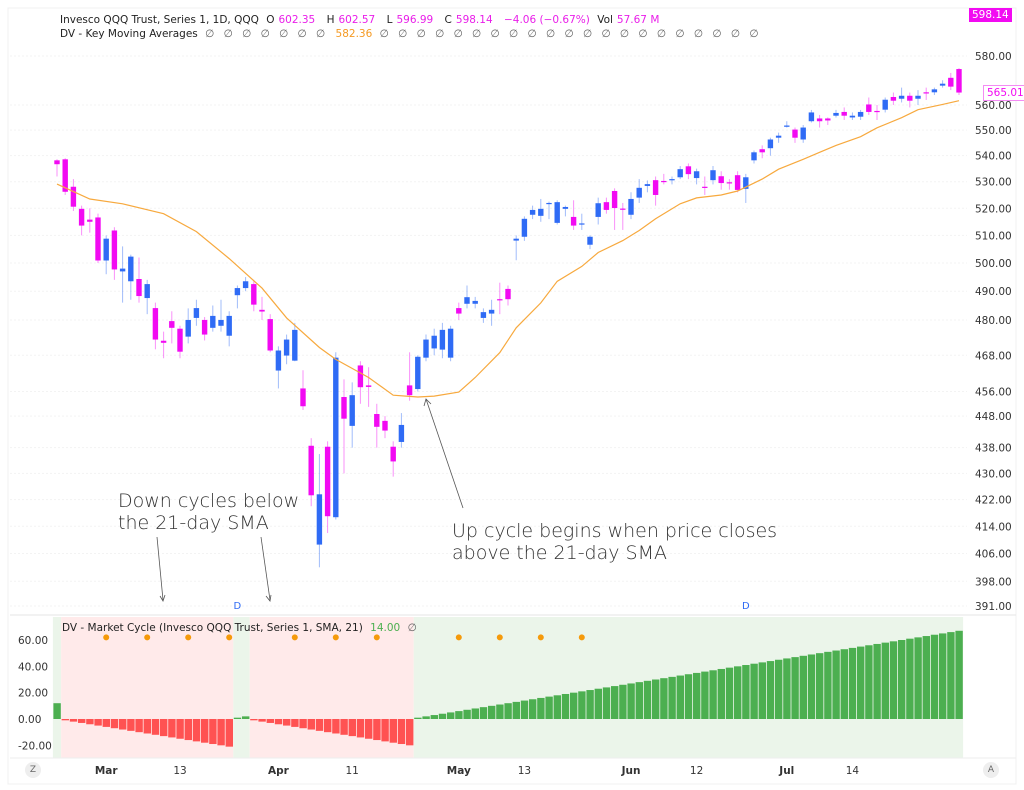 This screenshot has width=1024, height=790. What do you see at coordinates (993, 292) in the screenshot?
I see `price-tick-label: 490.00` at bounding box center [993, 292].